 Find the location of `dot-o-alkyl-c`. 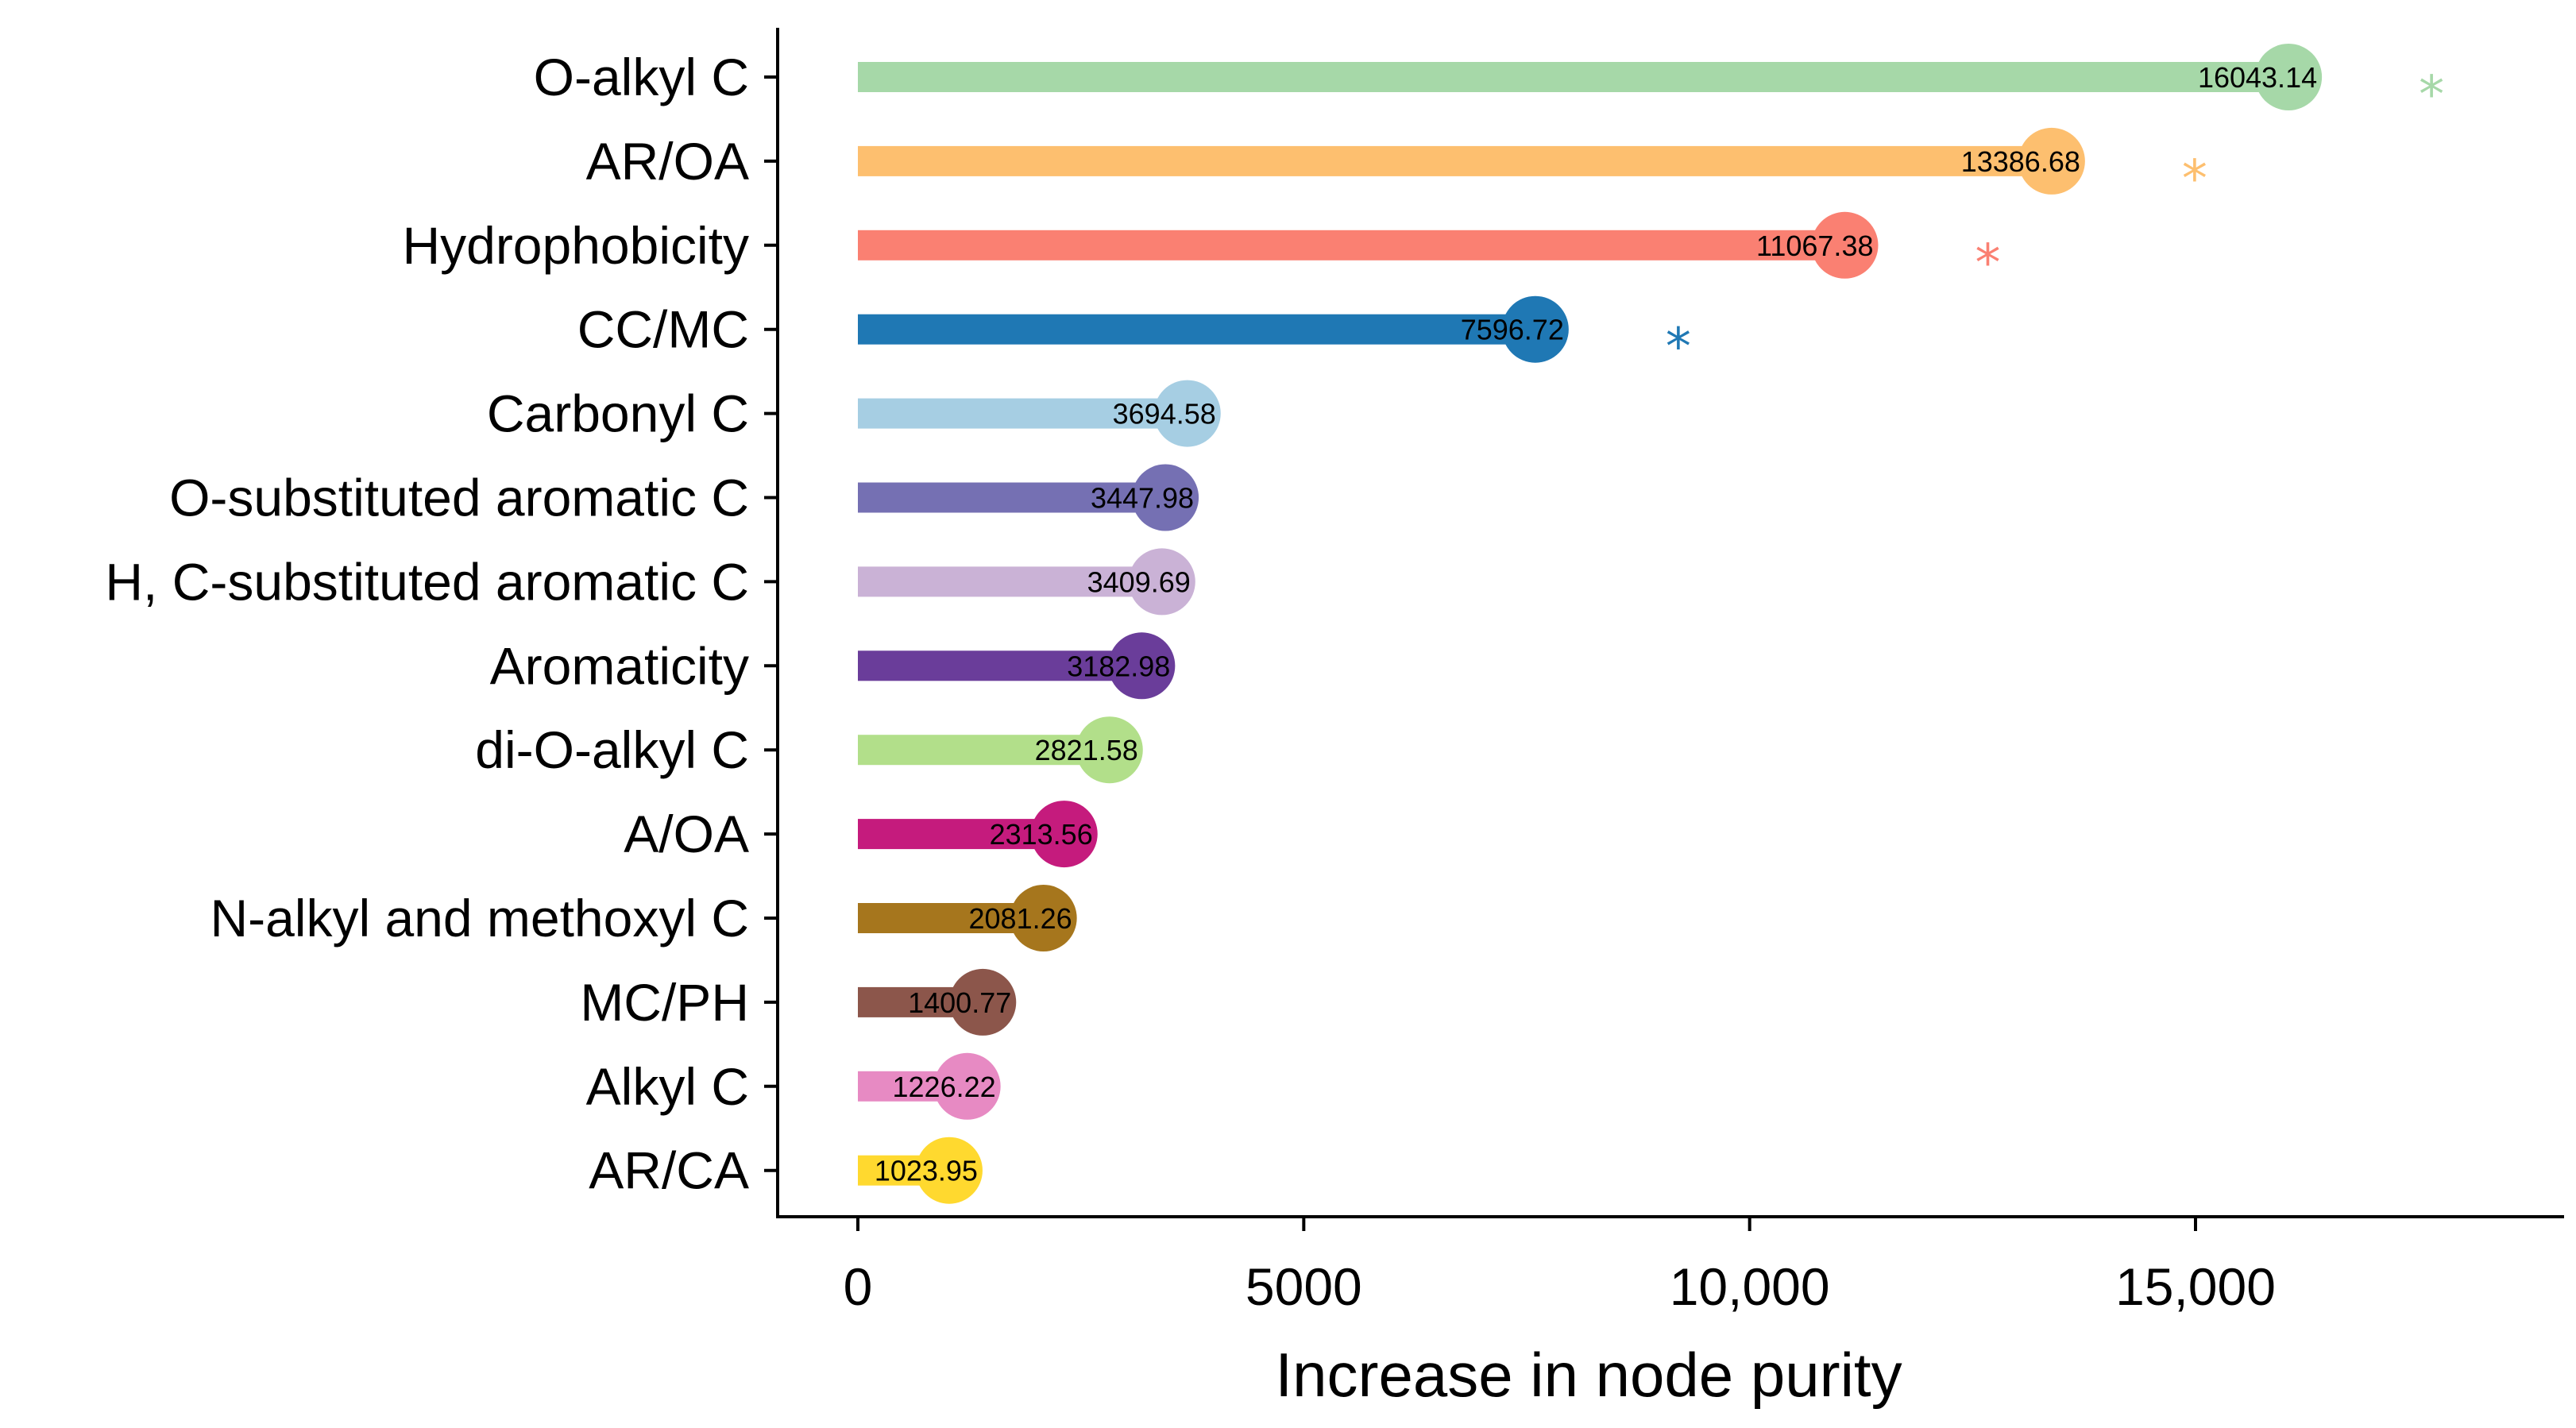

dot-o-alkyl-c is located at coordinates (2289, 77).